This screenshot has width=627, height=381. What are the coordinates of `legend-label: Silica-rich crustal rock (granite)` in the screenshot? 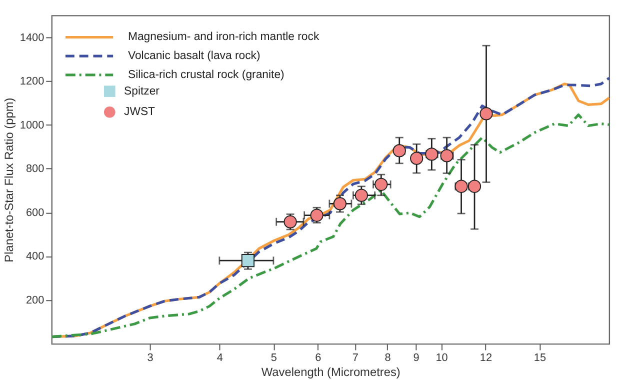 It's located at (206, 74).